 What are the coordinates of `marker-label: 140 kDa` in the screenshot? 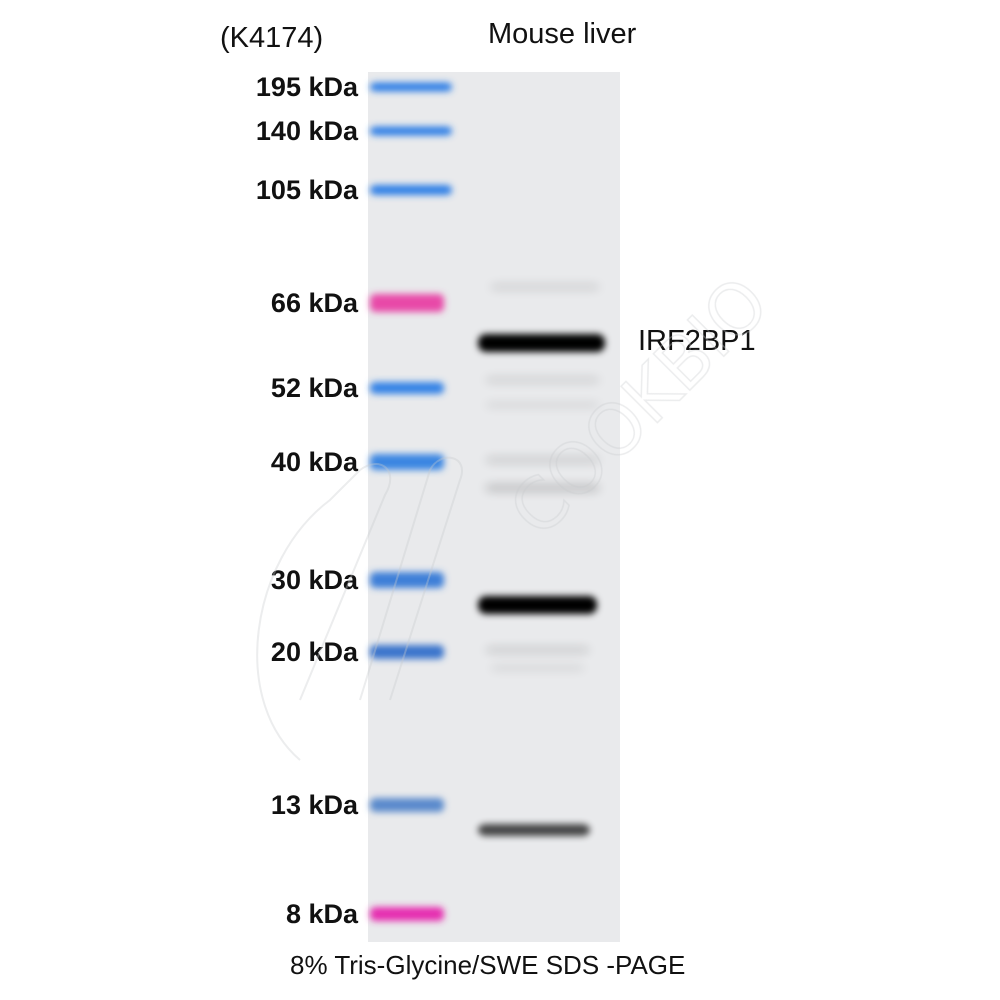 It's located at (306, 131).